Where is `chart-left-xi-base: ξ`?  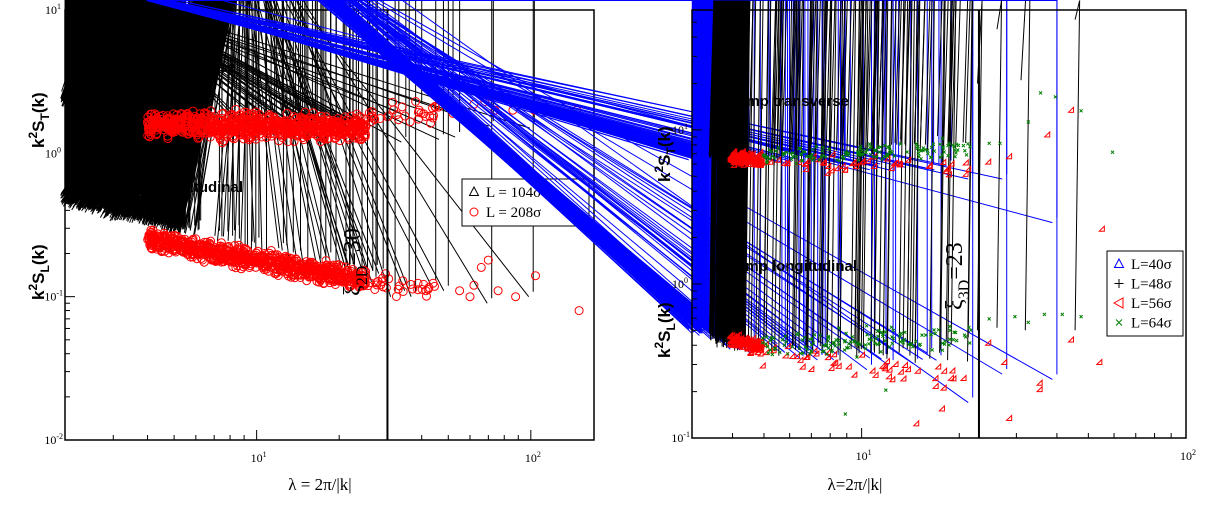 chart-left-xi-base: ξ is located at coordinates (353, 290).